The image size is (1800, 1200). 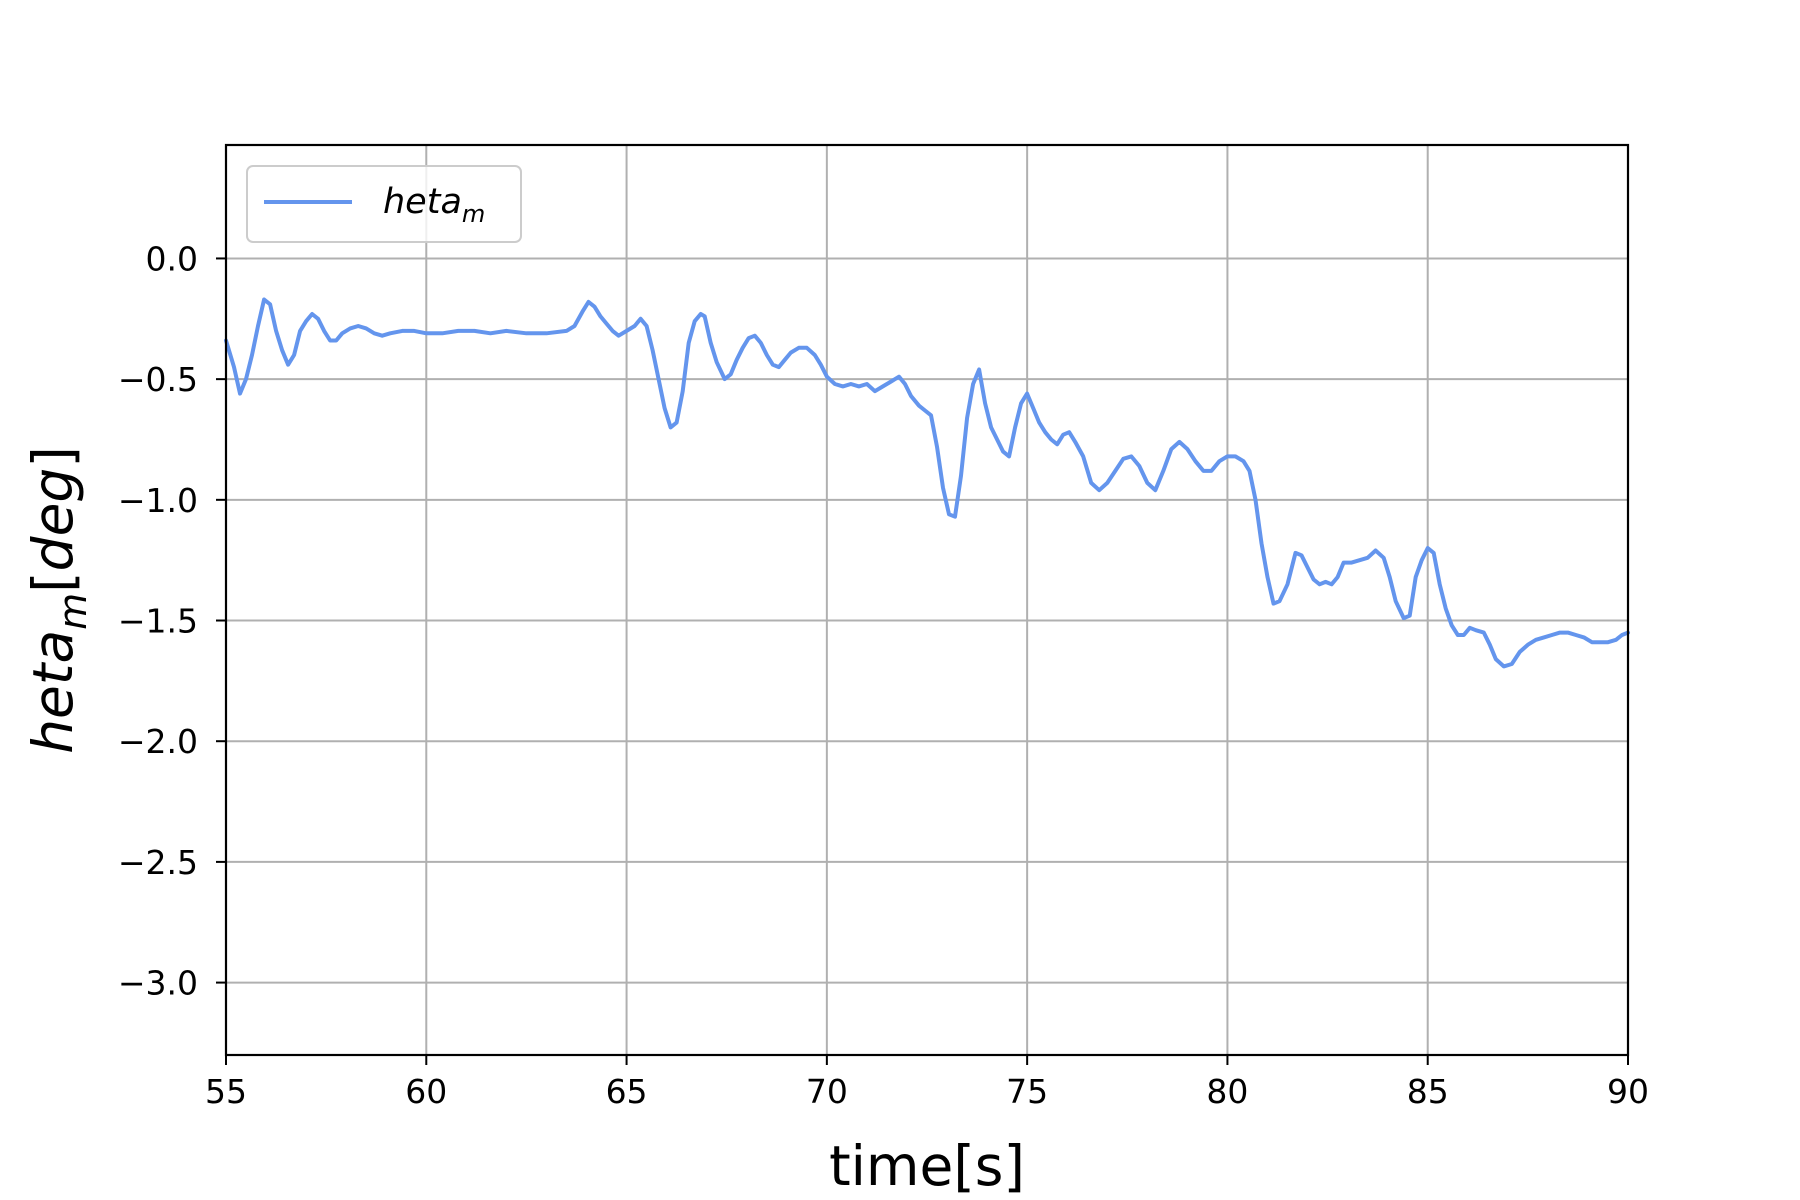 I want to click on legend-label-main: heta, so click(x=422, y=202).